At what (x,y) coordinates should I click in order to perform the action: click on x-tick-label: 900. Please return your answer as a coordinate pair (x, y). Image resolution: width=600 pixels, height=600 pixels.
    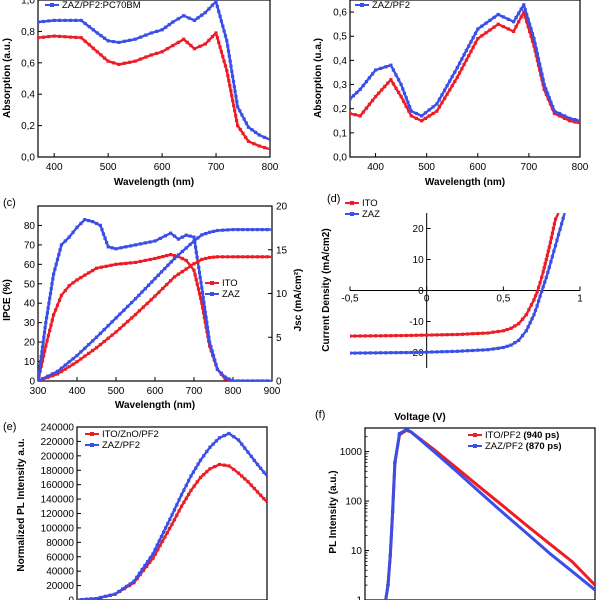
    Looking at the image, I should click on (272, 391).